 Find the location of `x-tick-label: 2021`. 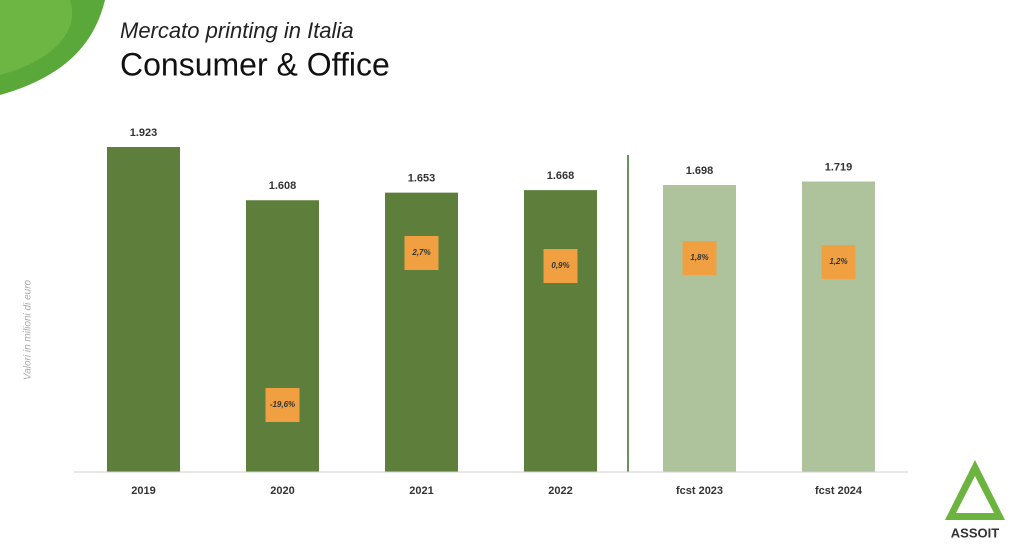

x-tick-label: 2021 is located at coordinates (421, 491).